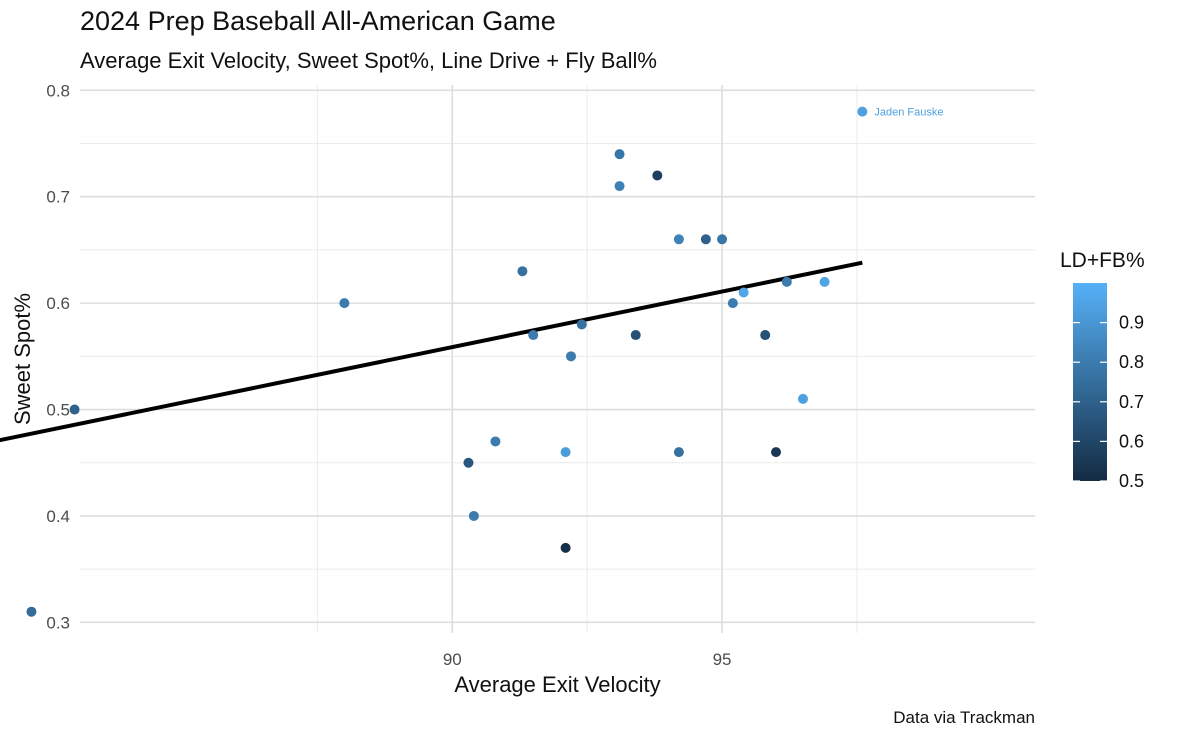 The height and width of the screenshot is (741, 1200). What do you see at coordinates (964, 717) in the screenshot?
I see `chart-caption: Data via Trackman` at bounding box center [964, 717].